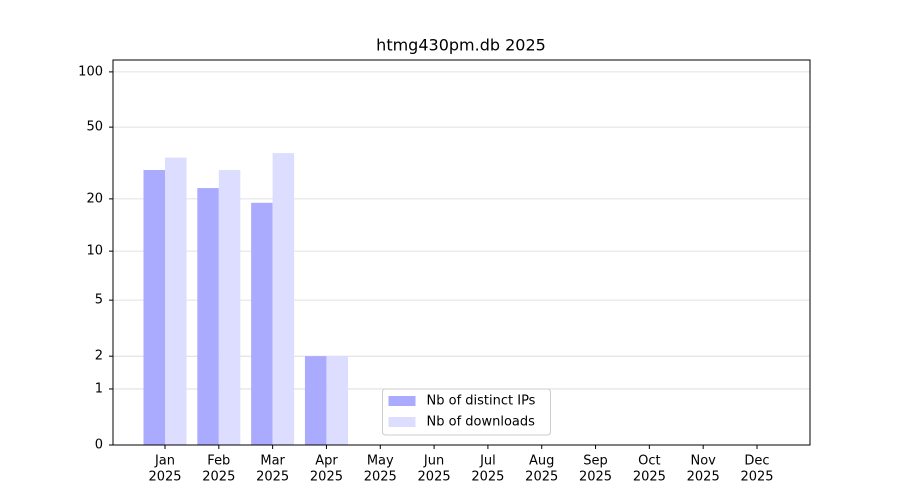 This screenshot has width=900, height=500. What do you see at coordinates (595, 461) in the screenshot?
I see `x-tick-label: Sep` at bounding box center [595, 461].